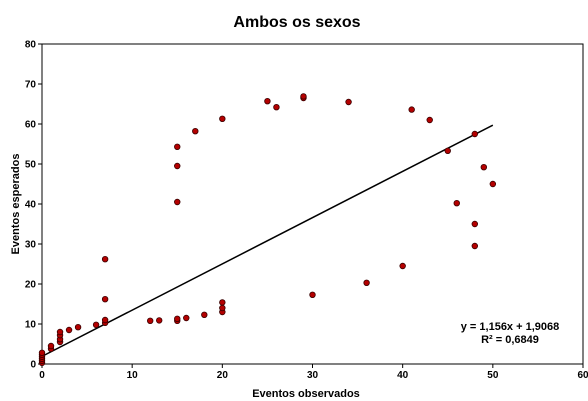 This screenshot has width=588, height=401. Describe the element at coordinates (582, 375) in the screenshot. I see `x-tick-label: 60` at that location.